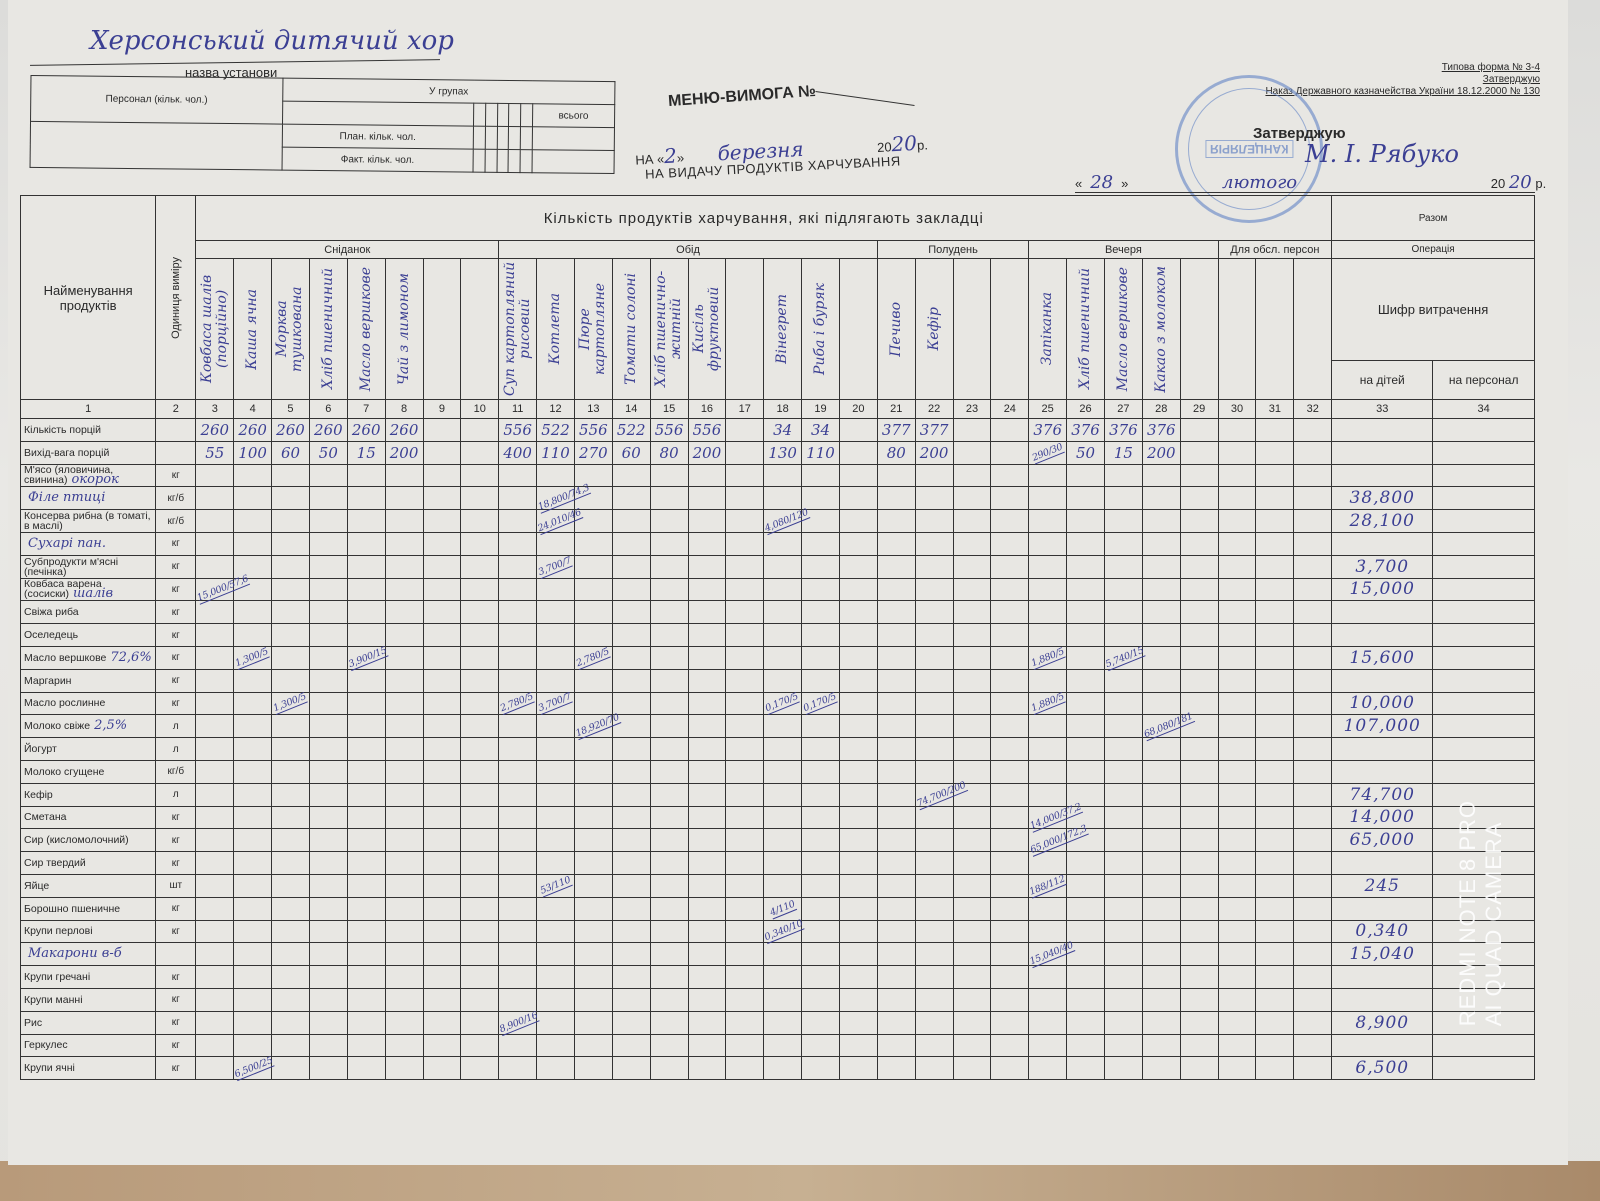 The width and height of the screenshot is (1600, 1201). I want to click on product-name-text: Молоко сгущене, so click(64, 771).